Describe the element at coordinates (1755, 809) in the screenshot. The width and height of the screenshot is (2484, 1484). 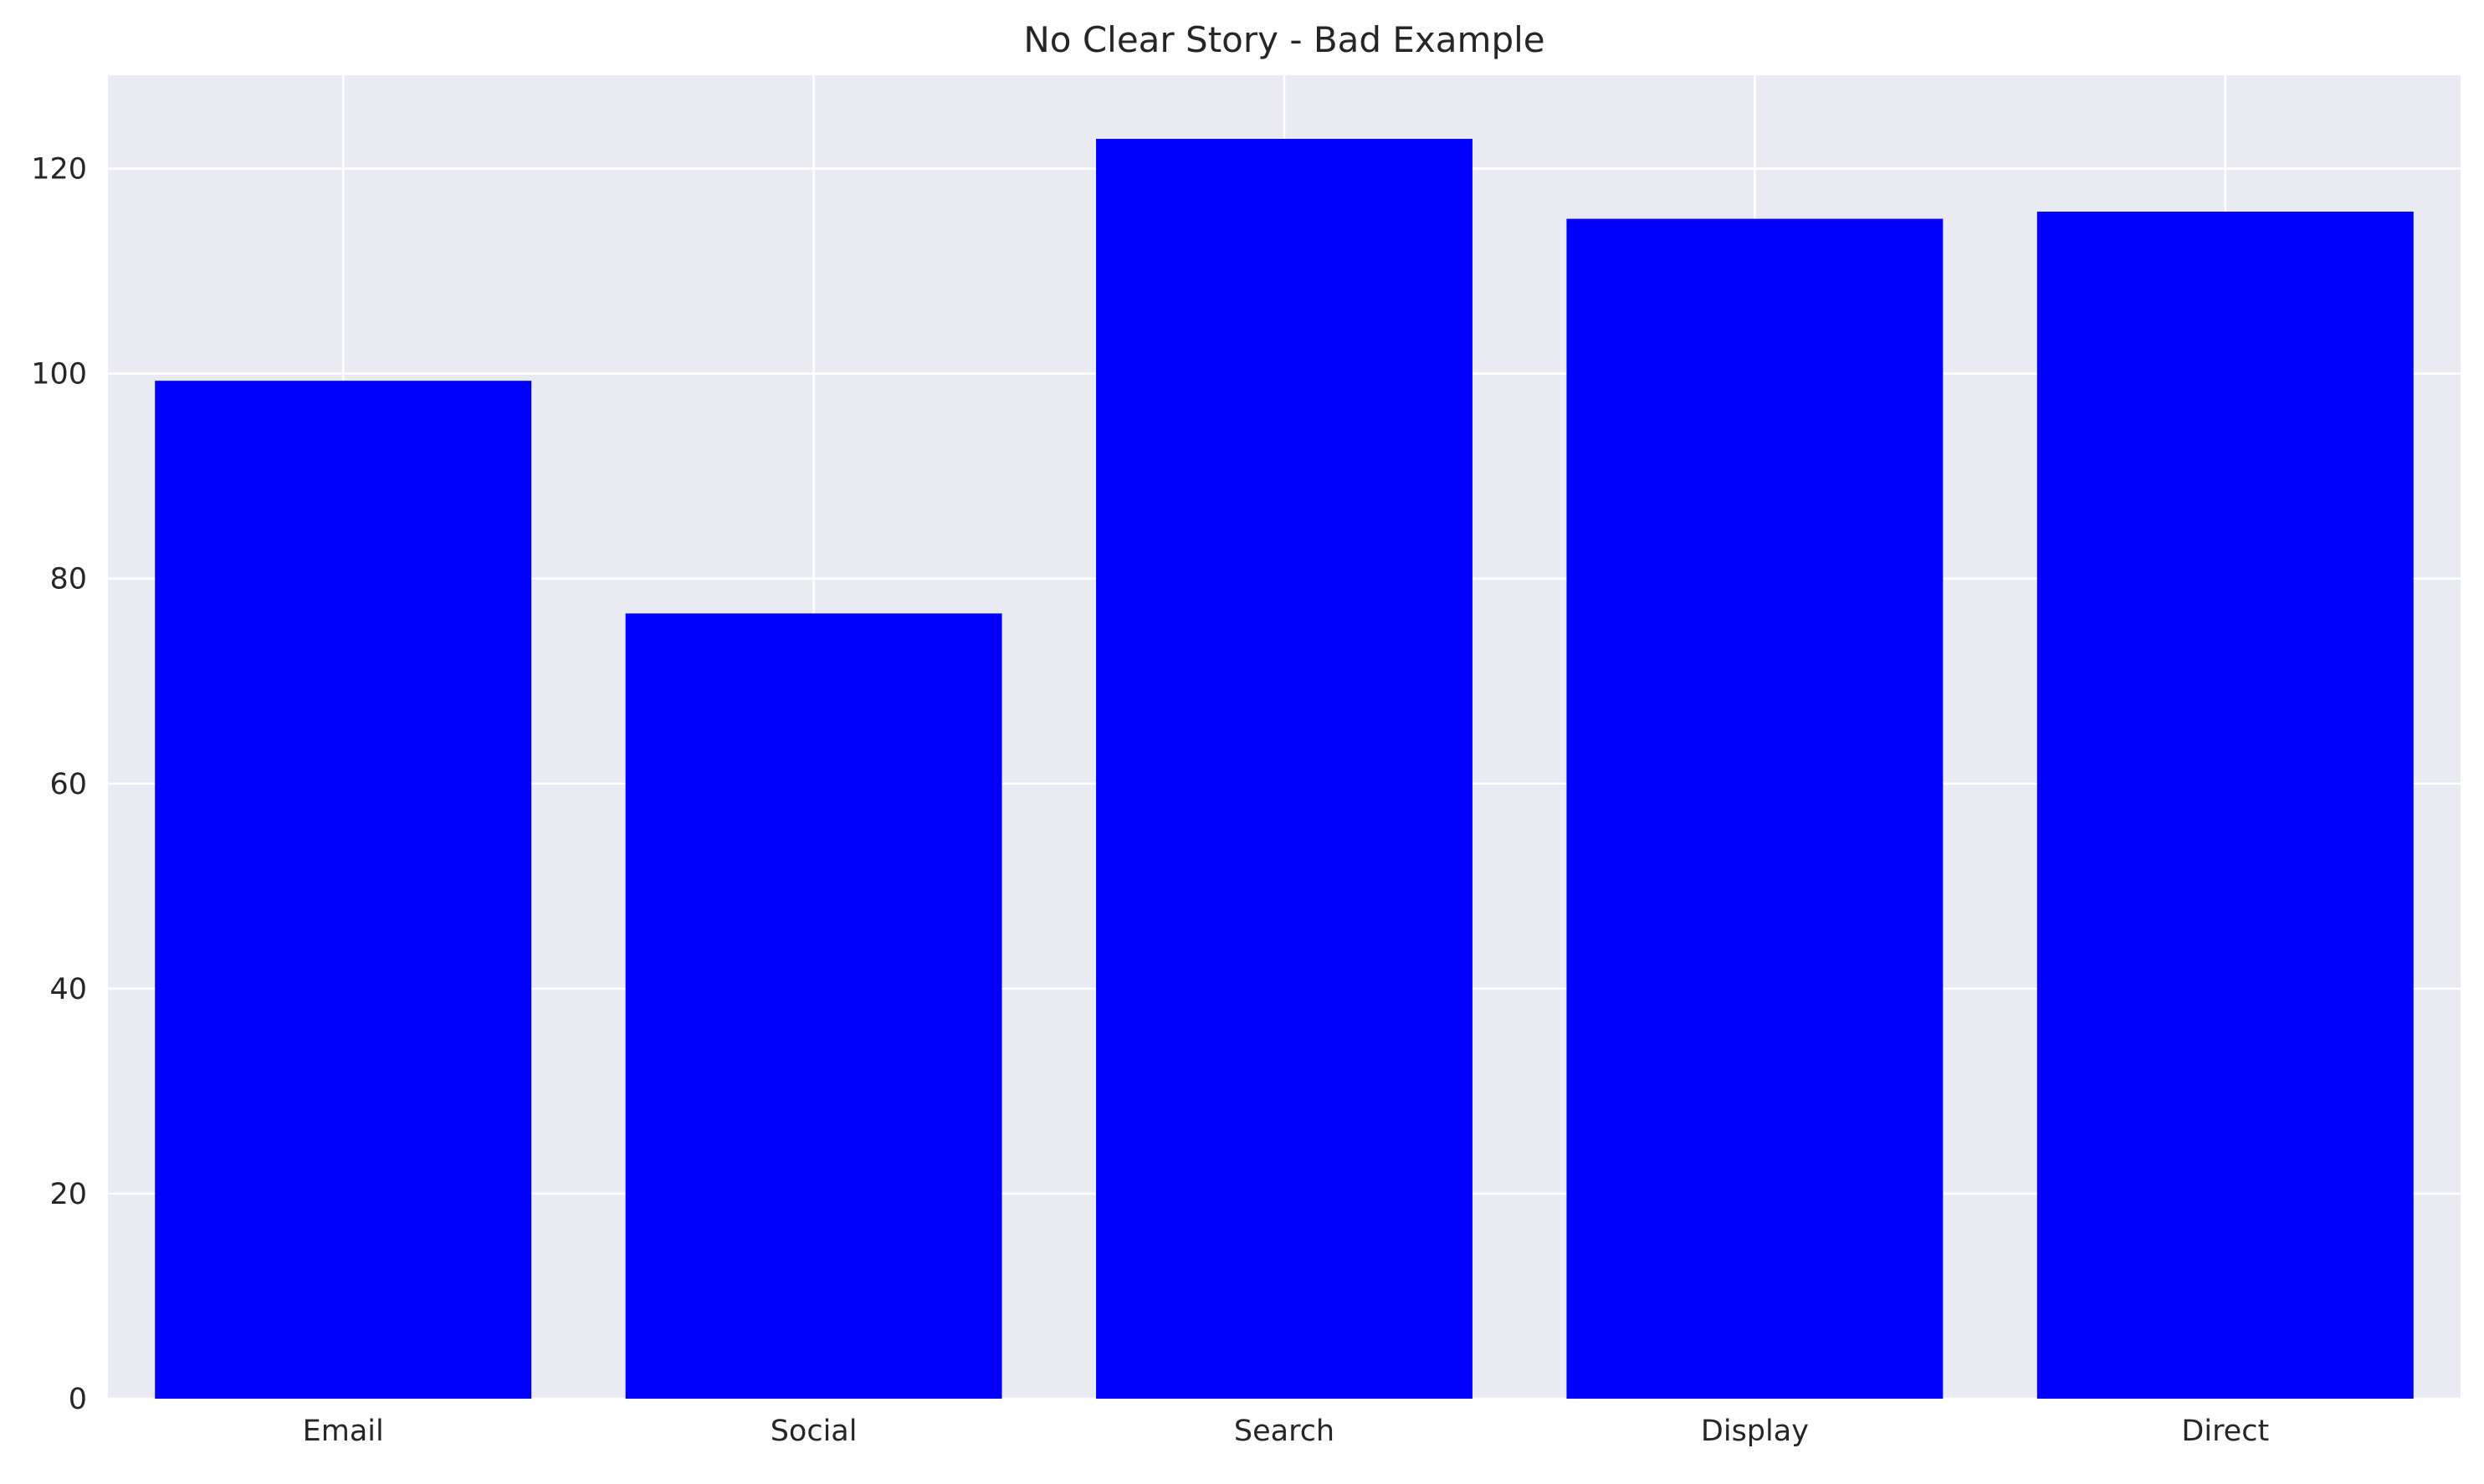
I see `bar-display` at that location.